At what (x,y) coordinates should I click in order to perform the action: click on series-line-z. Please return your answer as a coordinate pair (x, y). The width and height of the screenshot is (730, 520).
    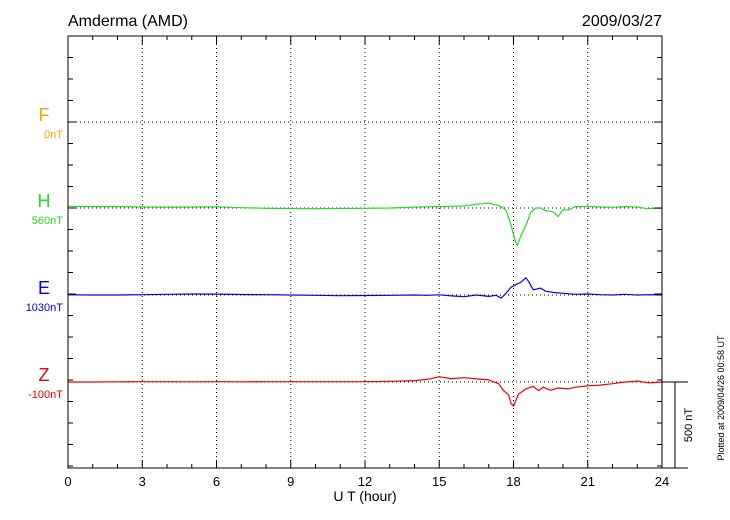
    Looking at the image, I should click on (365, 391).